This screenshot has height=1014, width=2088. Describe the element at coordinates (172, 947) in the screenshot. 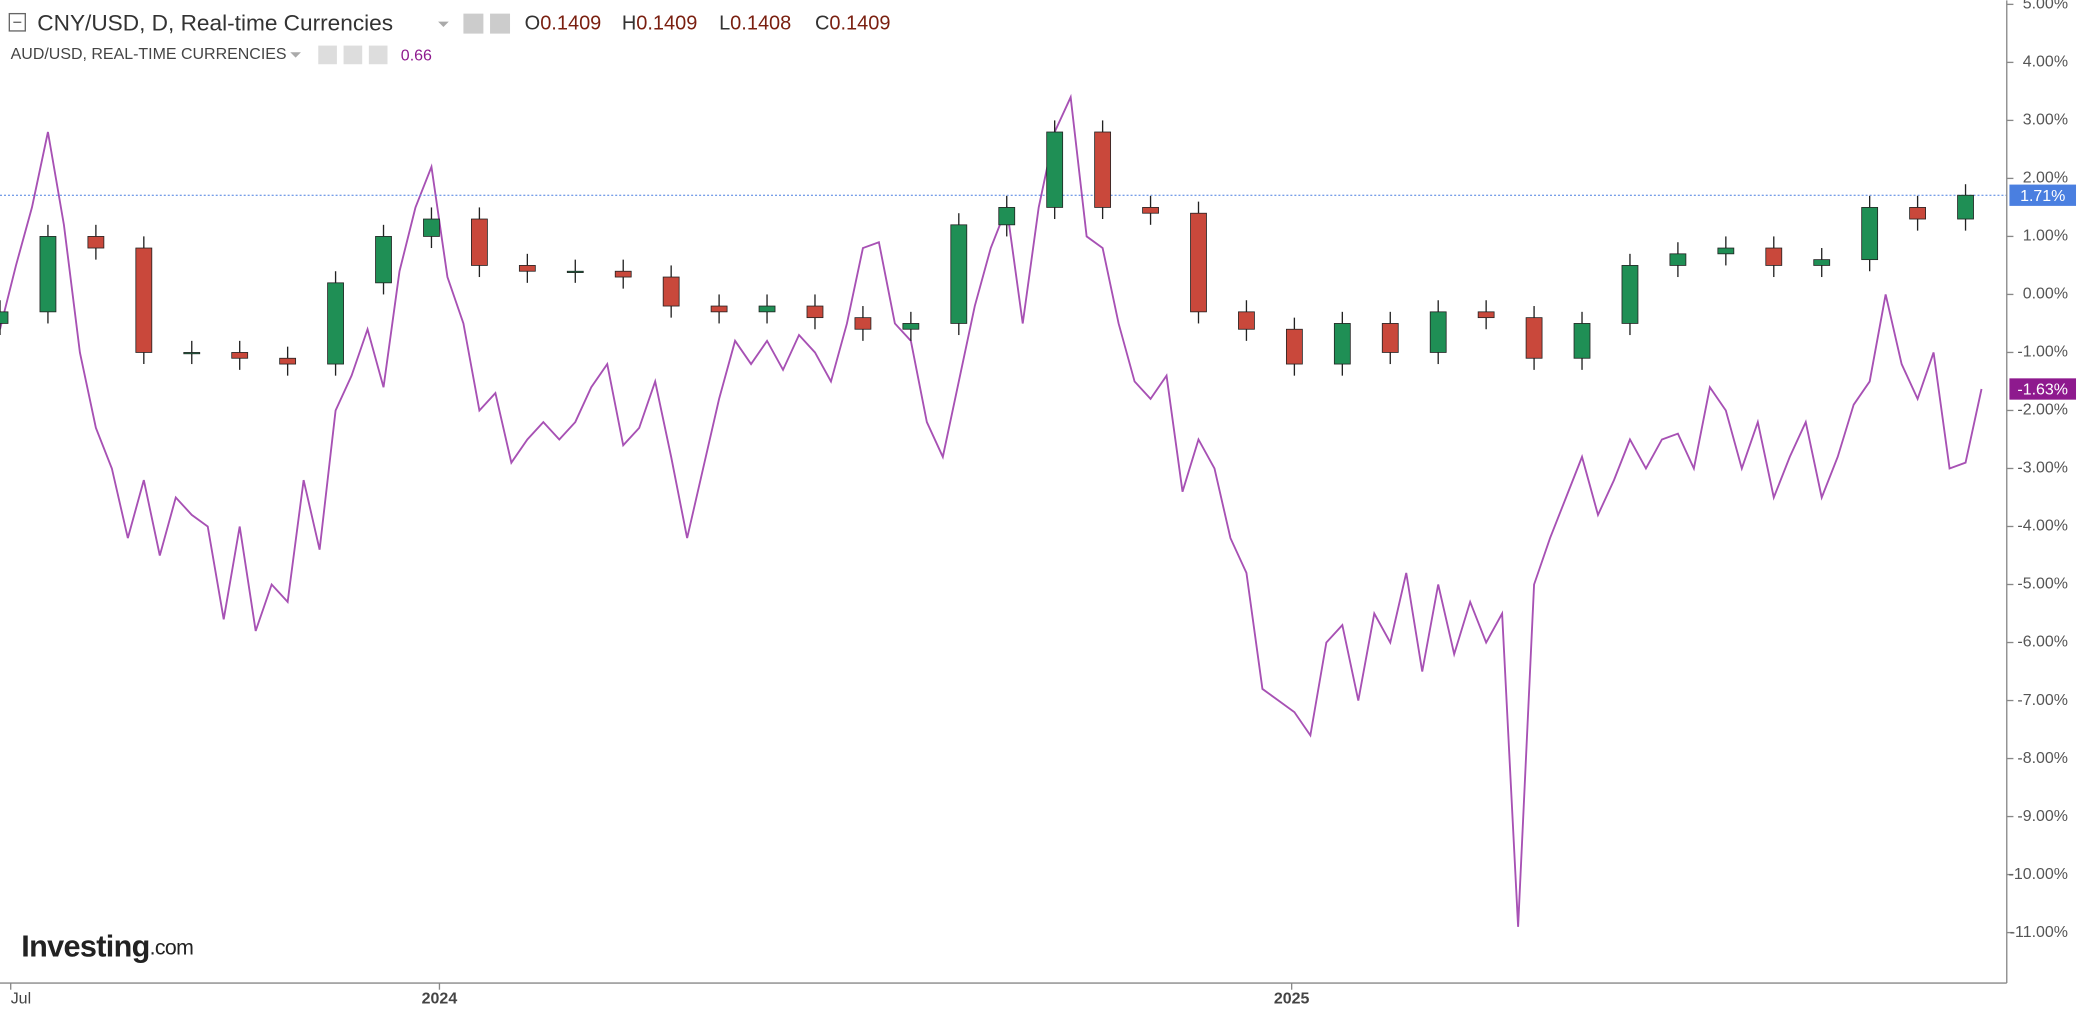

I see `brand-suffix: .com` at that location.